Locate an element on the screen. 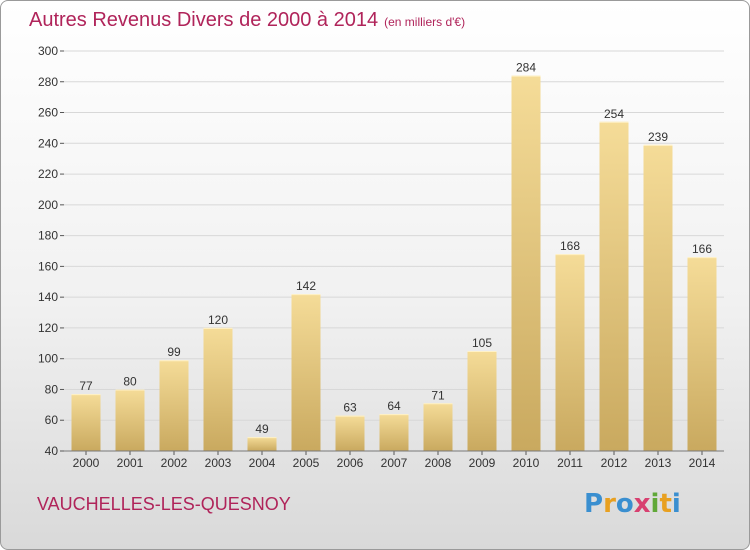 This screenshot has height=550, width=750. logo-letter: t is located at coordinates (665, 504).